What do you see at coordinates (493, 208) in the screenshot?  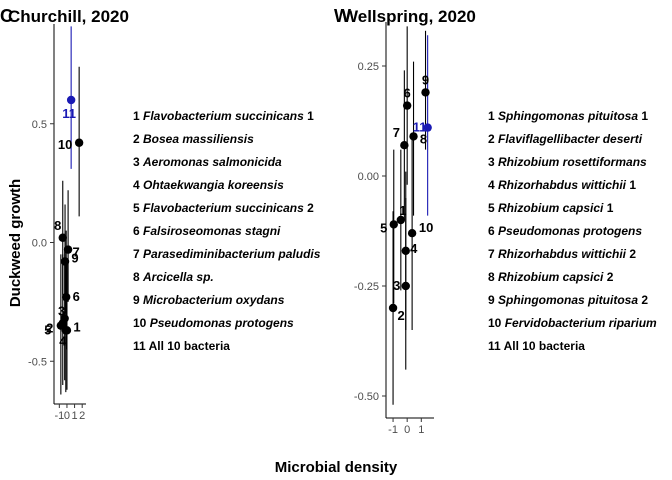 I see `legend-number: 5` at bounding box center [493, 208].